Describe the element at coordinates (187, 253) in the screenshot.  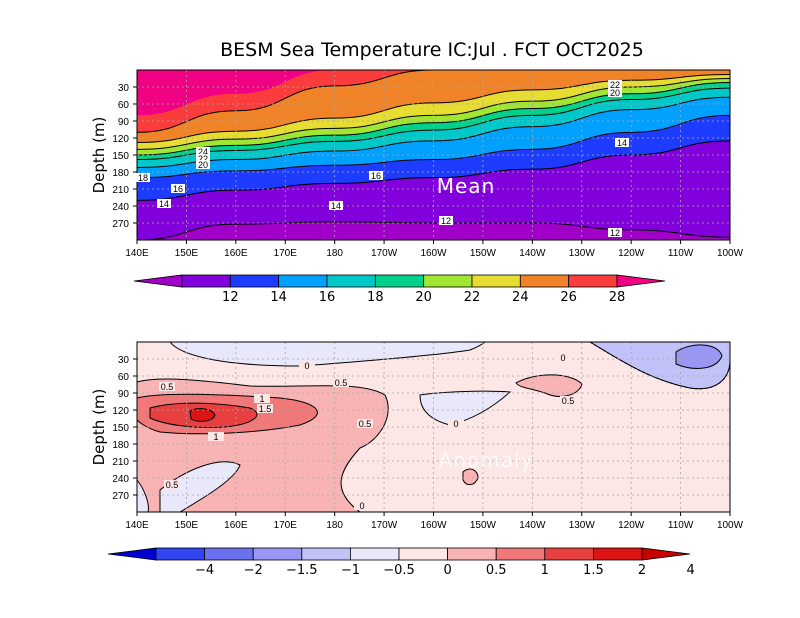
I see `mean-xtick-label: 150E` at that location.